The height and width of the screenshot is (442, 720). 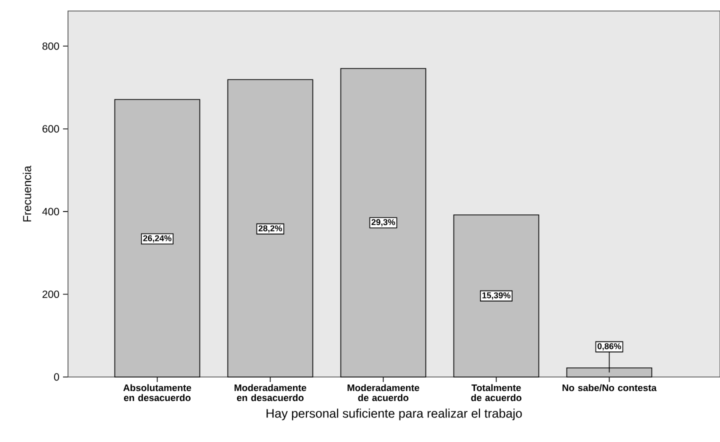 I want to click on y-tick-label: 600, so click(x=51, y=129).